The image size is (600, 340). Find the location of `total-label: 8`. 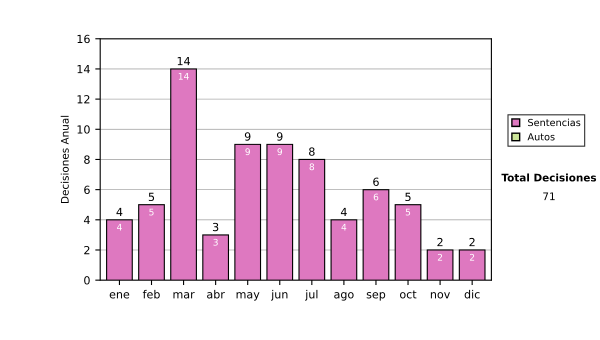

total-label: 8 is located at coordinates (312, 151).